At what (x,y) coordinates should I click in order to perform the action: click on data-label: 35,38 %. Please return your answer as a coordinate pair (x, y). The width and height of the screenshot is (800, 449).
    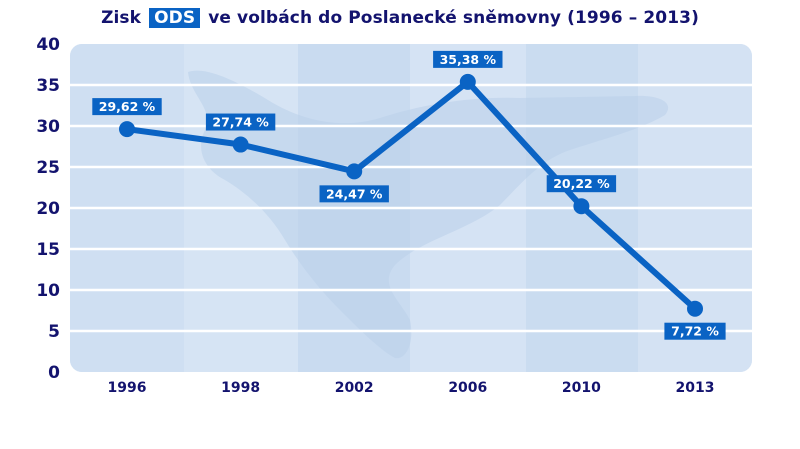
    Looking at the image, I should click on (468, 59).